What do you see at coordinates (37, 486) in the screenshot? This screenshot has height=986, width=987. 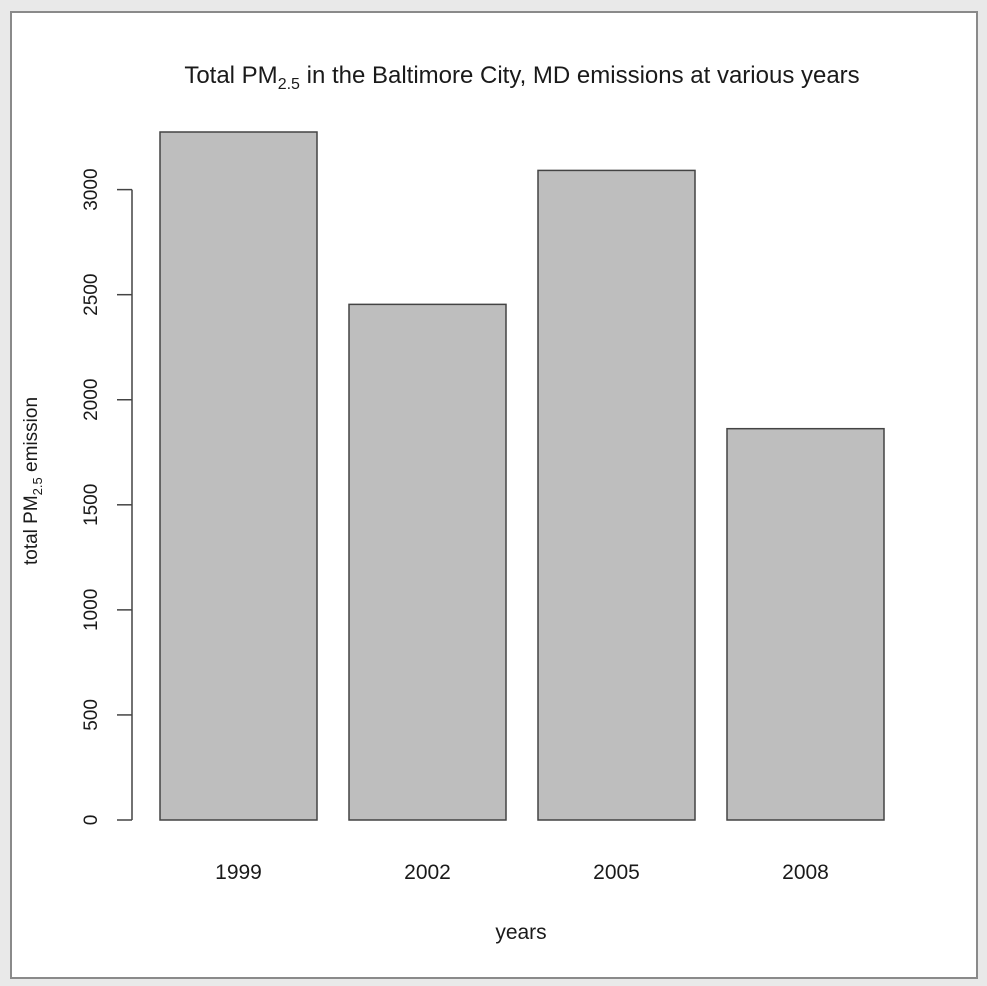 I see `y-axis-label-subscript: 2.5` at bounding box center [37, 486].